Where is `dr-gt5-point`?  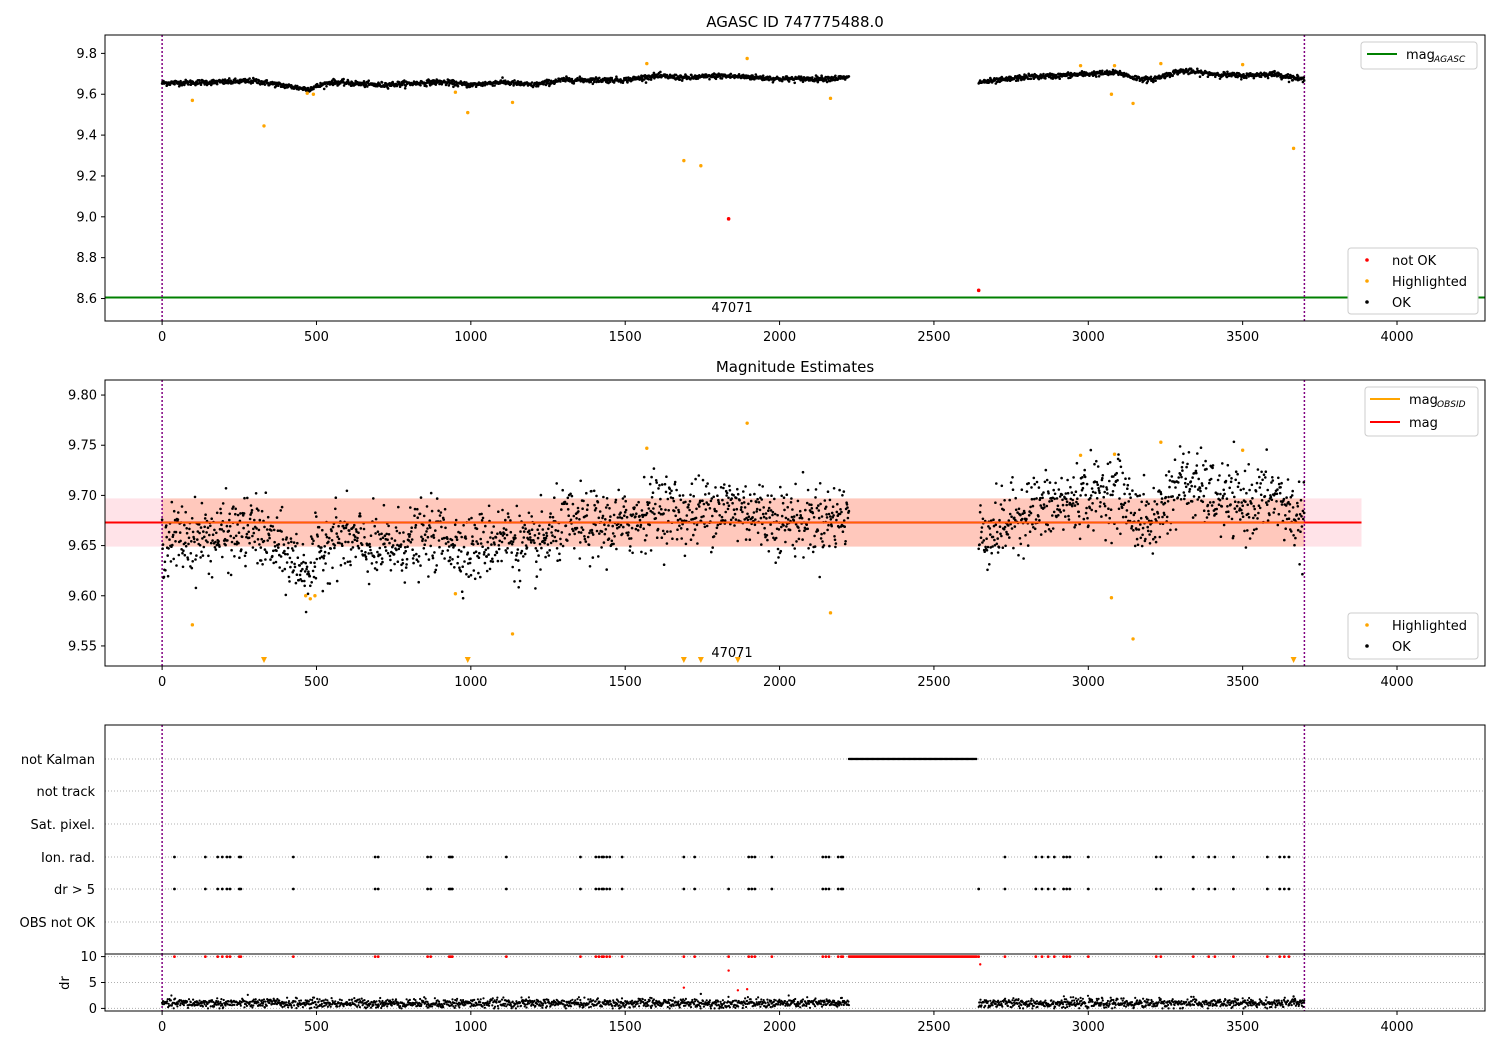 dr-gt5-point is located at coordinates (979, 889).